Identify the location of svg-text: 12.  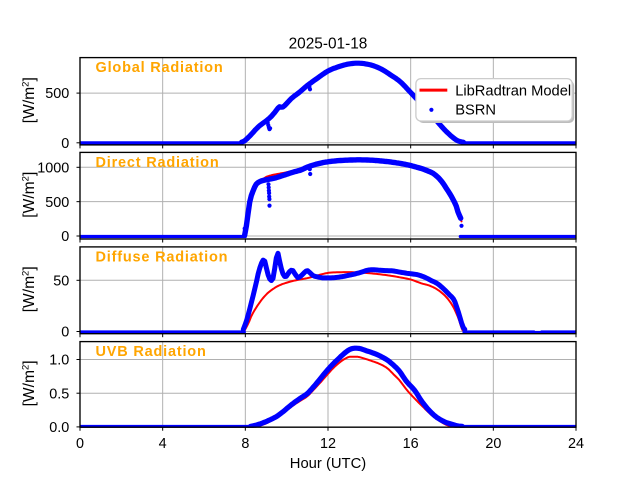
(328, 444).